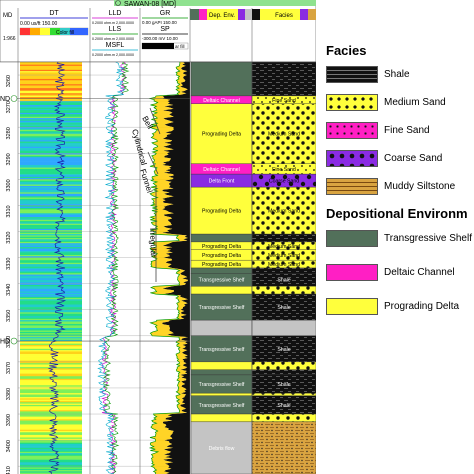  What do you see at coordinates (113, 55) in the screenshot?
I see `msfl-scale: 0.2000 ohm.m 2,000.0000` at bounding box center [113, 55].